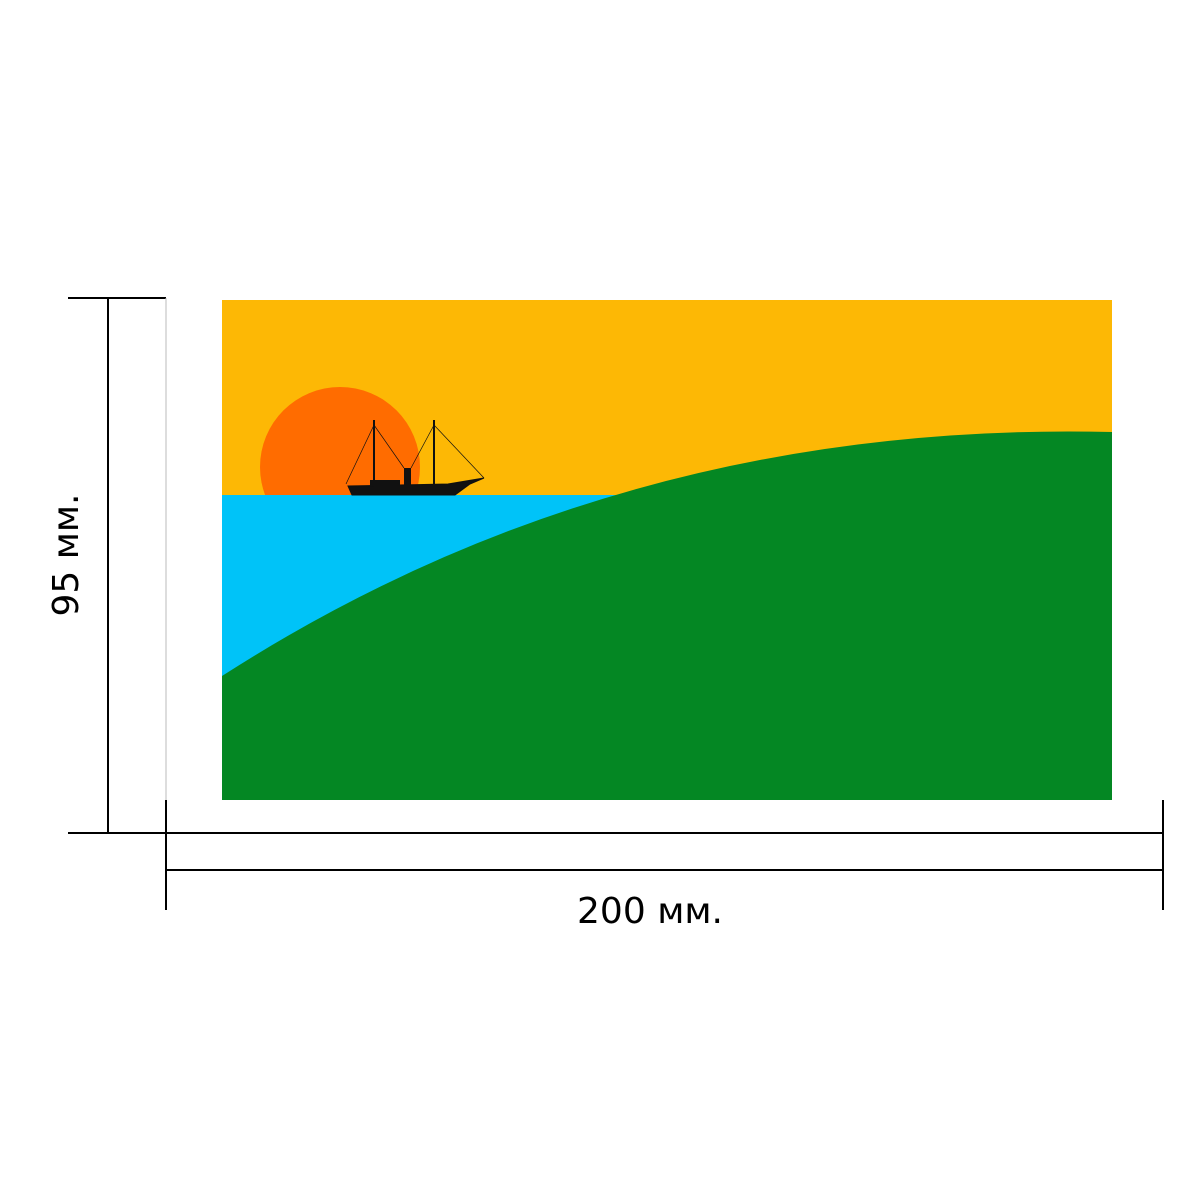  What do you see at coordinates (415, 458) in the screenshot?
I see `ship` at bounding box center [415, 458].